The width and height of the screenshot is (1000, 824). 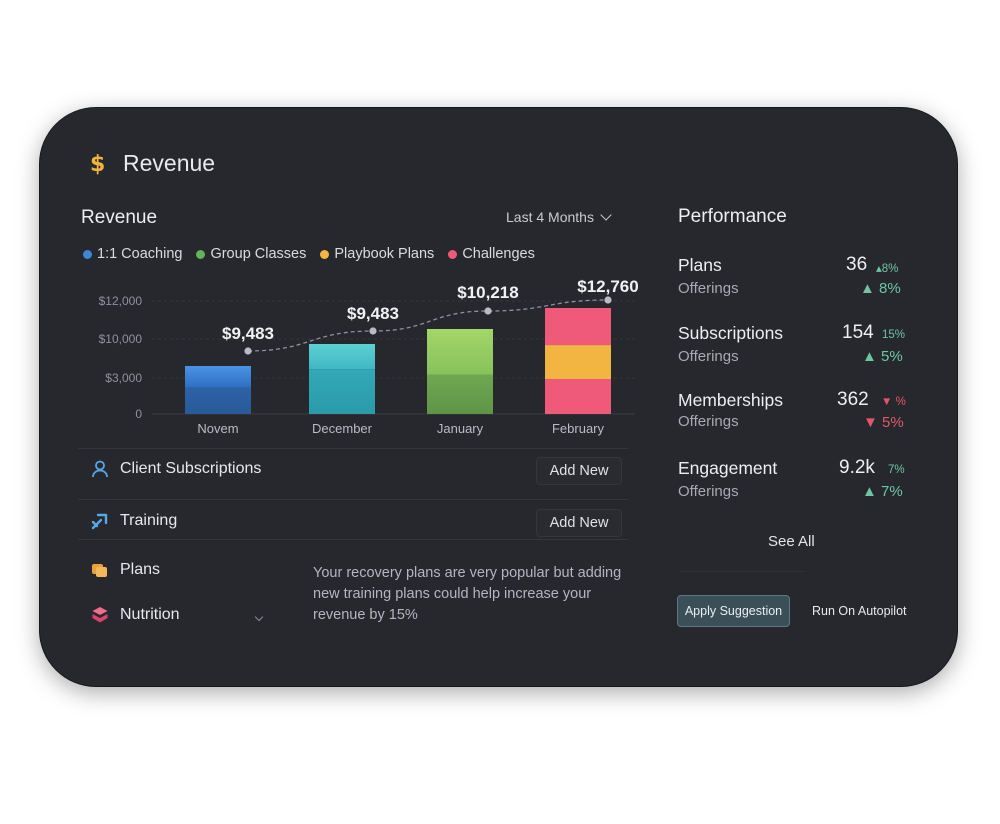 I want to click on y-tick-label: $3,000, so click(x=123, y=378).